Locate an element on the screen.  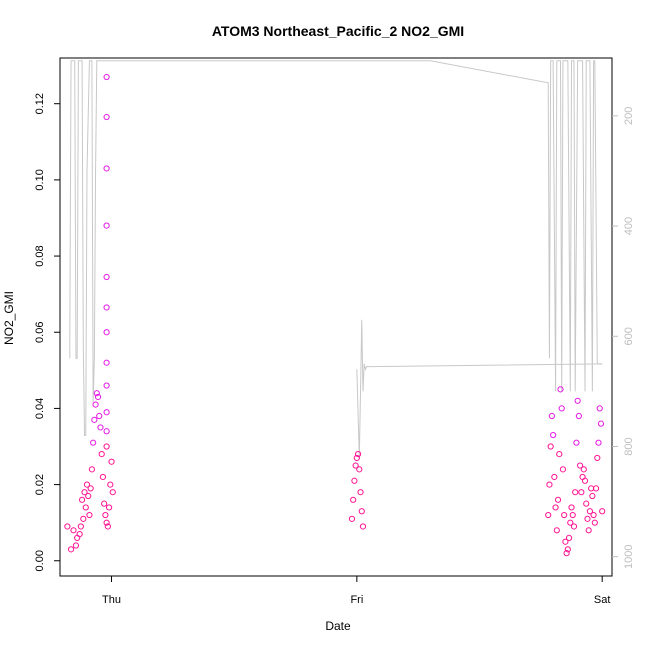
x-axis-label: Date is located at coordinates (338, 626).